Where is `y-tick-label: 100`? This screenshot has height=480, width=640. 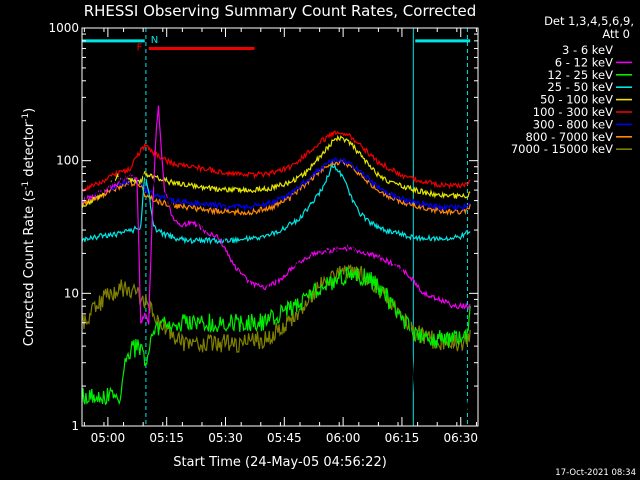 y-tick-label: 100 is located at coordinates (67, 161).